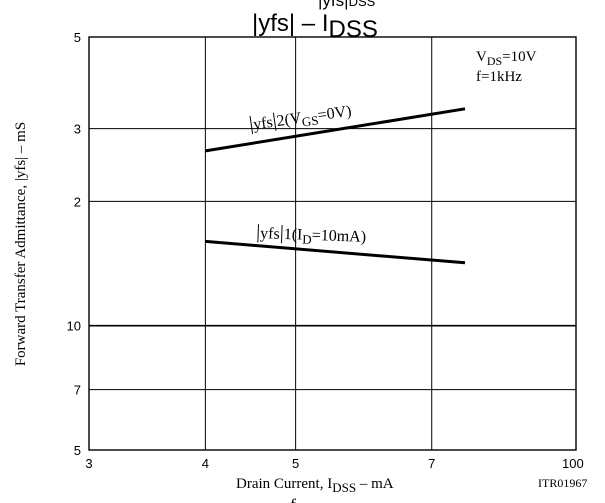  What do you see at coordinates (347, 5) in the screenshot?
I see `title-clip: |yfs|DSS` at bounding box center [347, 5].